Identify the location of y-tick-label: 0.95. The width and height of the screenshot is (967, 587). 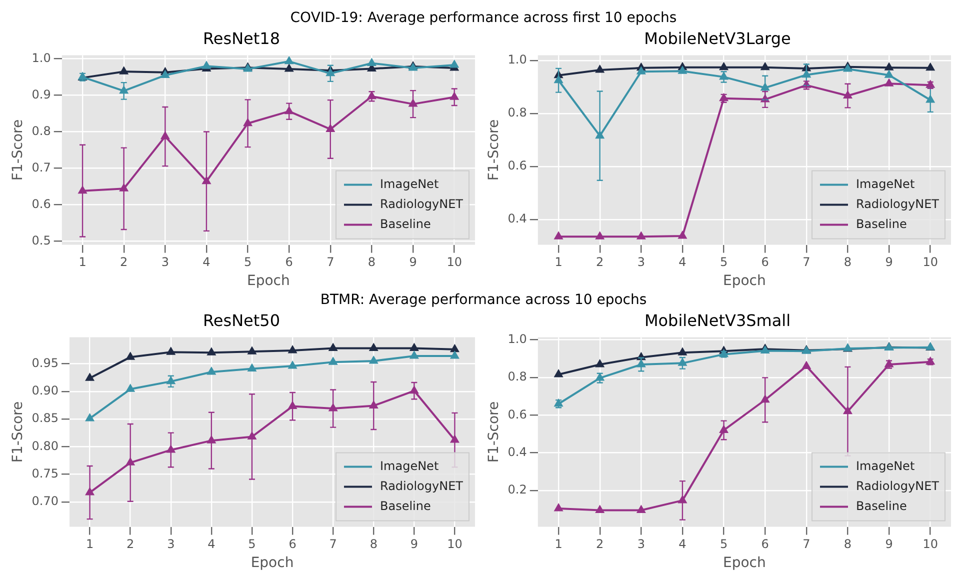
(45, 363).